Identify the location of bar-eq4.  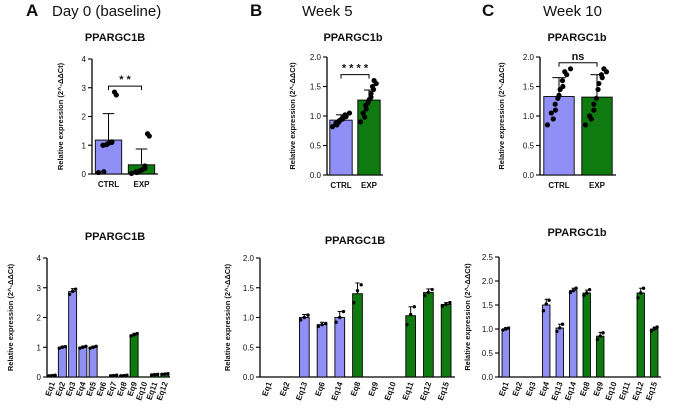
(83, 362).